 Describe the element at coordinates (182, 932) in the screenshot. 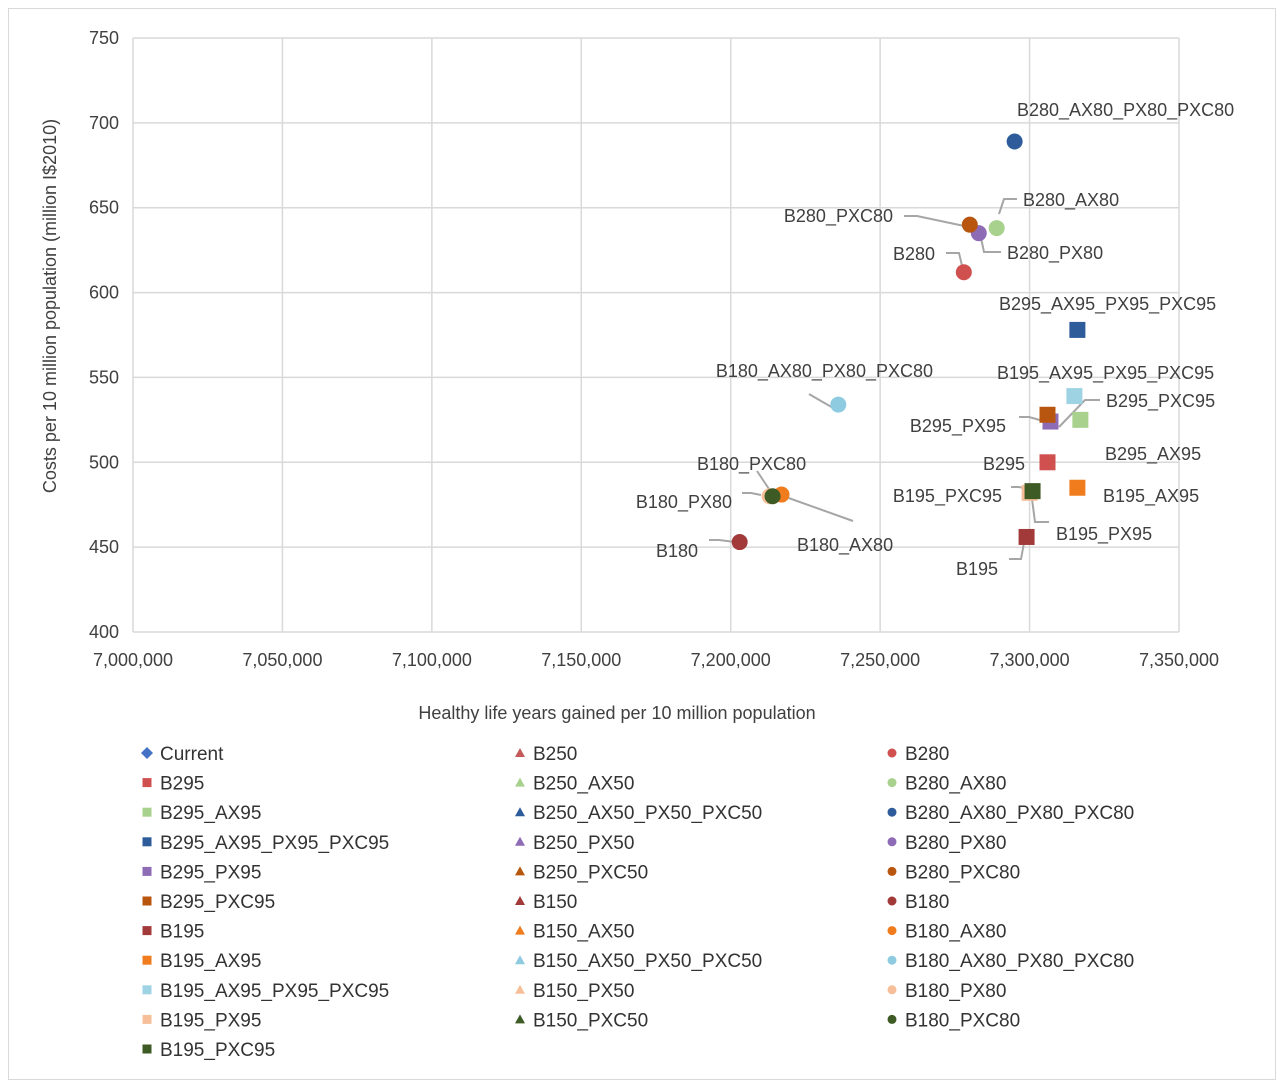

I see `legend-label: B195` at that location.